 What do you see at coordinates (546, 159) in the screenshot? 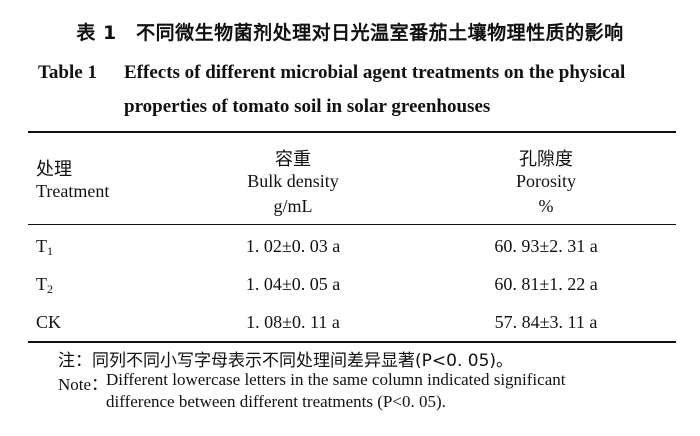
I see `header-porosity-cn: 孔隙度` at bounding box center [546, 159].